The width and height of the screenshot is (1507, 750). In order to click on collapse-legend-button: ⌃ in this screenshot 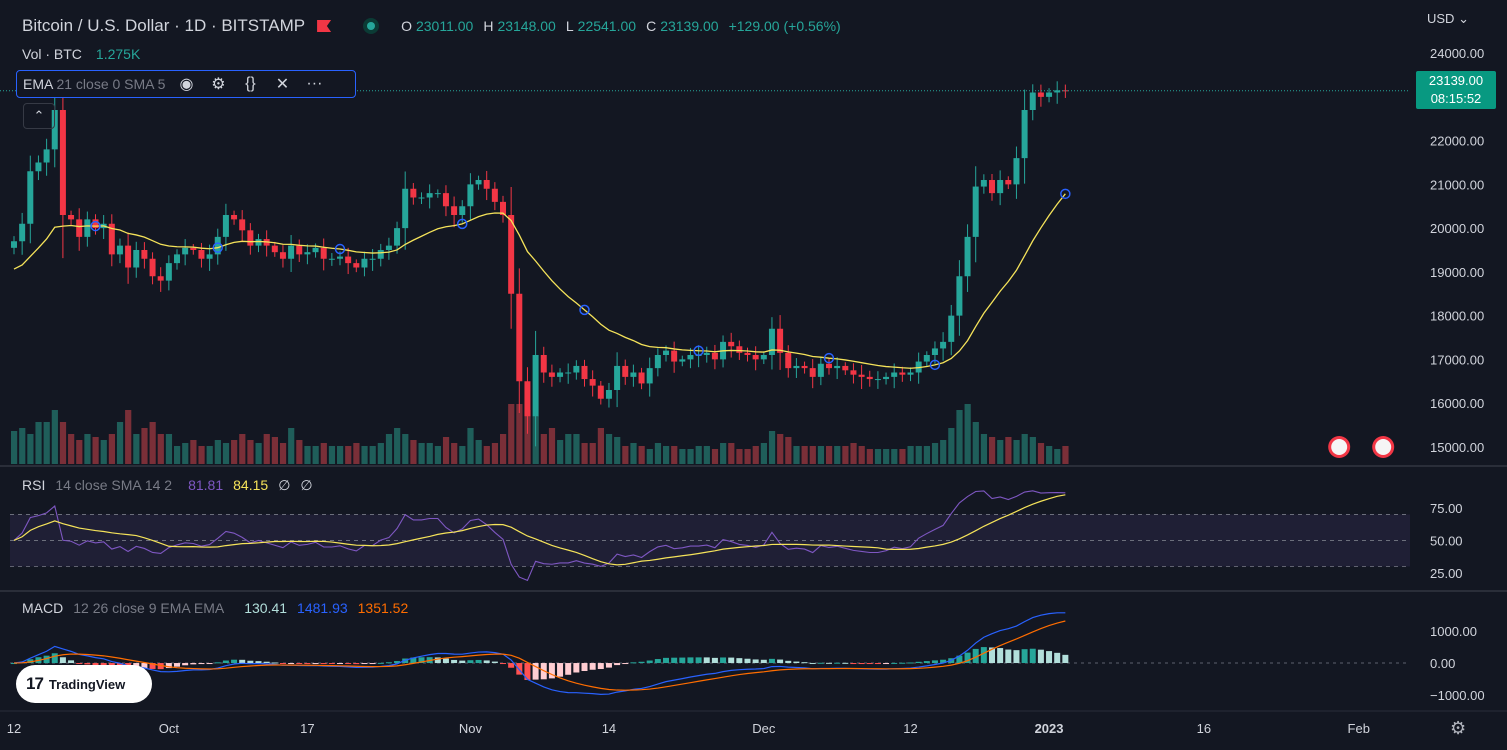, I will do `click(39, 116)`.